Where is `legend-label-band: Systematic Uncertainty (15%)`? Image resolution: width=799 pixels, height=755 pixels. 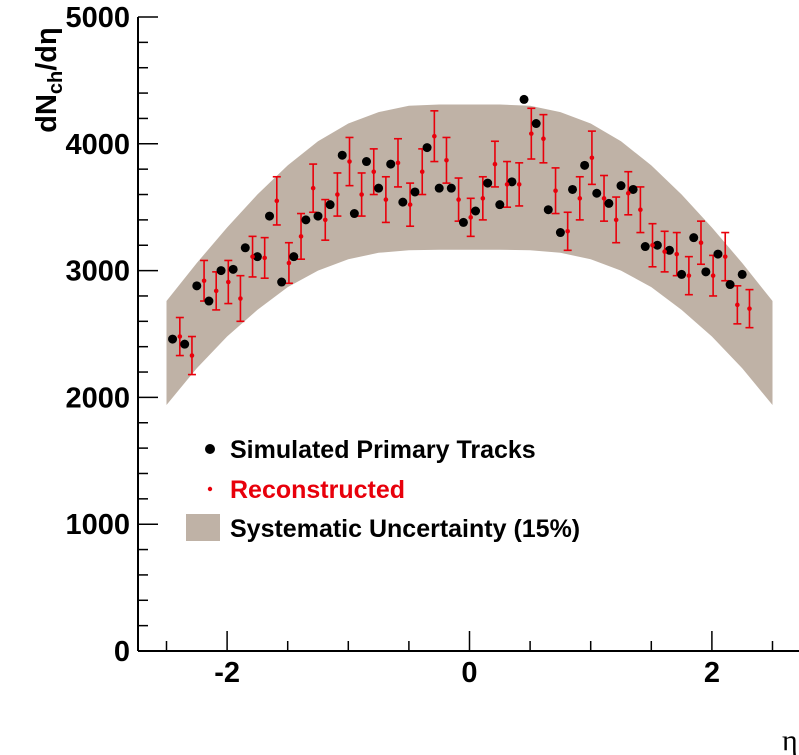 legend-label-band: Systematic Uncertainty (15%) is located at coordinates (405, 529).